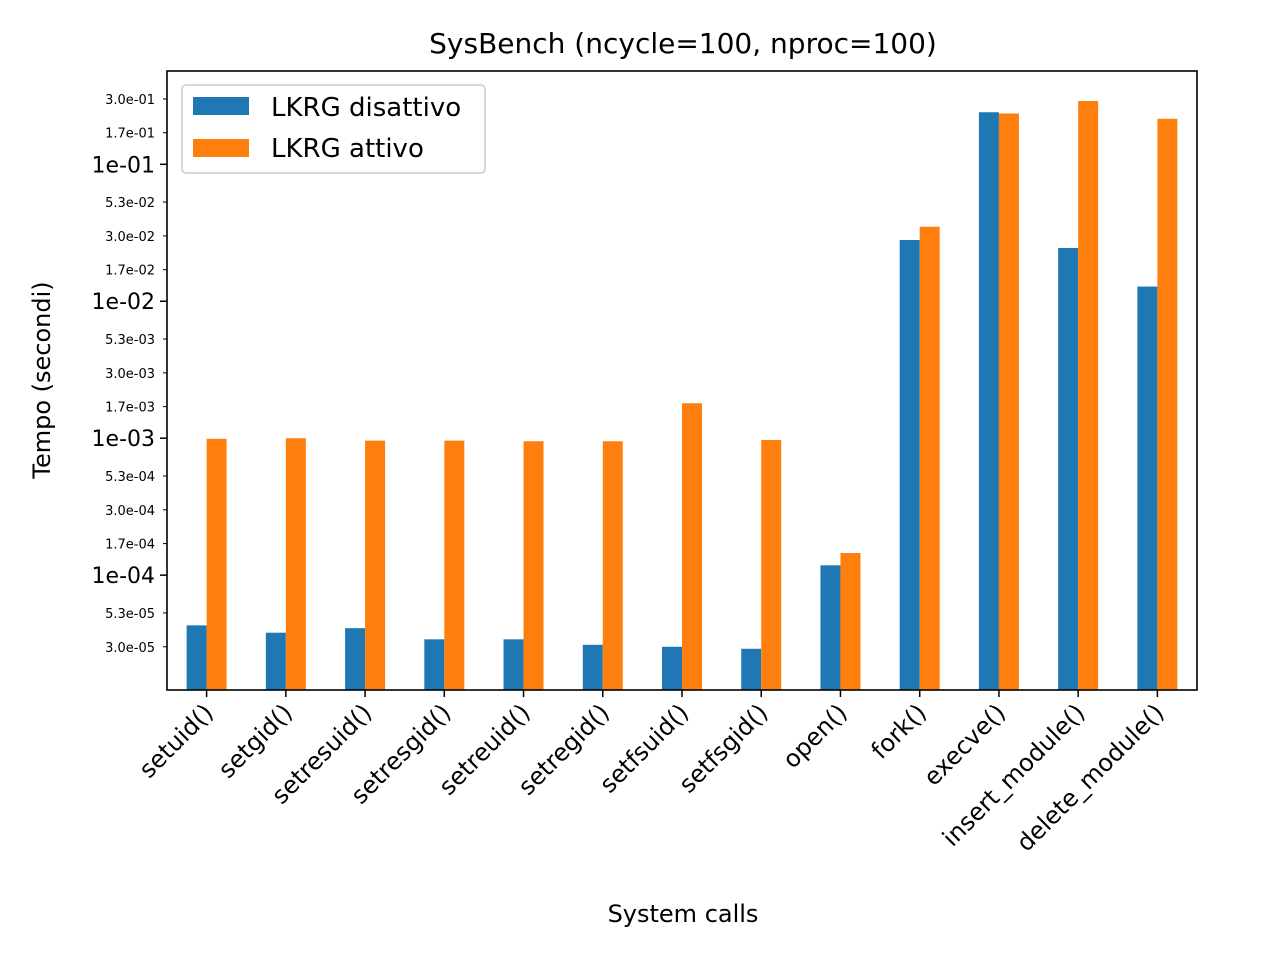 The width and height of the screenshot is (1280, 960). What do you see at coordinates (221, 148) in the screenshot?
I see `legend-swatch-lkrg-attivo` at bounding box center [221, 148].